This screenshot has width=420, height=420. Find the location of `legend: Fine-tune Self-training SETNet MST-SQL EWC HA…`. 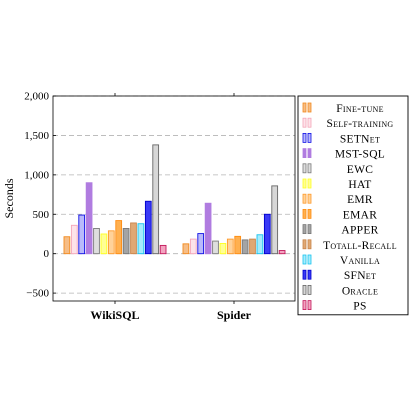

legend: Fine-tune Self-training SETNet MST-SQL EWC HA… is located at coordinates (353, 205).